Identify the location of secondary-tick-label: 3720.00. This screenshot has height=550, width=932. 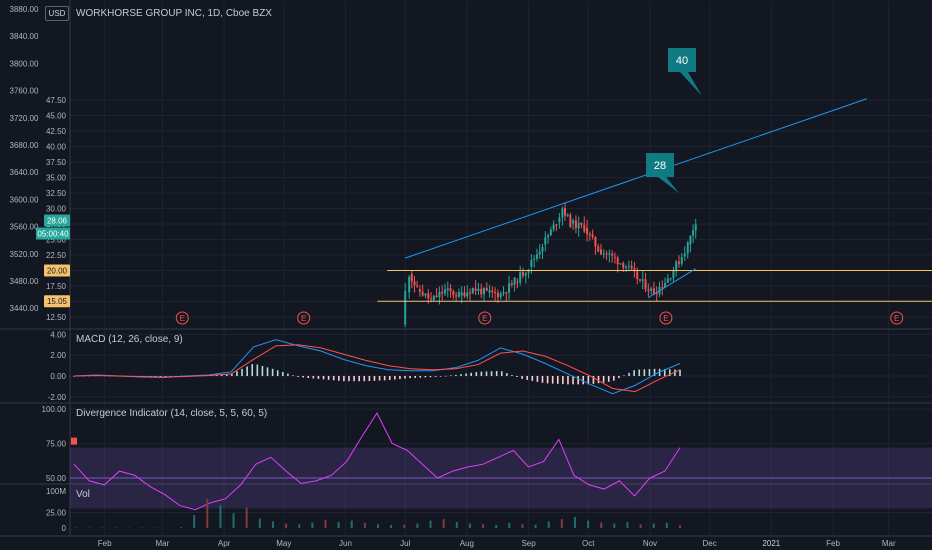
(24, 118).